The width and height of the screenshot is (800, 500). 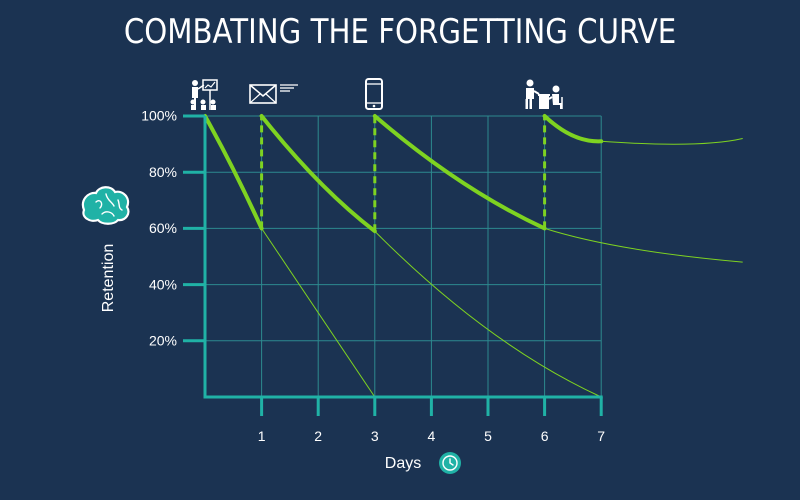 What do you see at coordinates (601, 436) in the screenshot?
I see `x-tick-label: 7` at bounding box center [601, 436].